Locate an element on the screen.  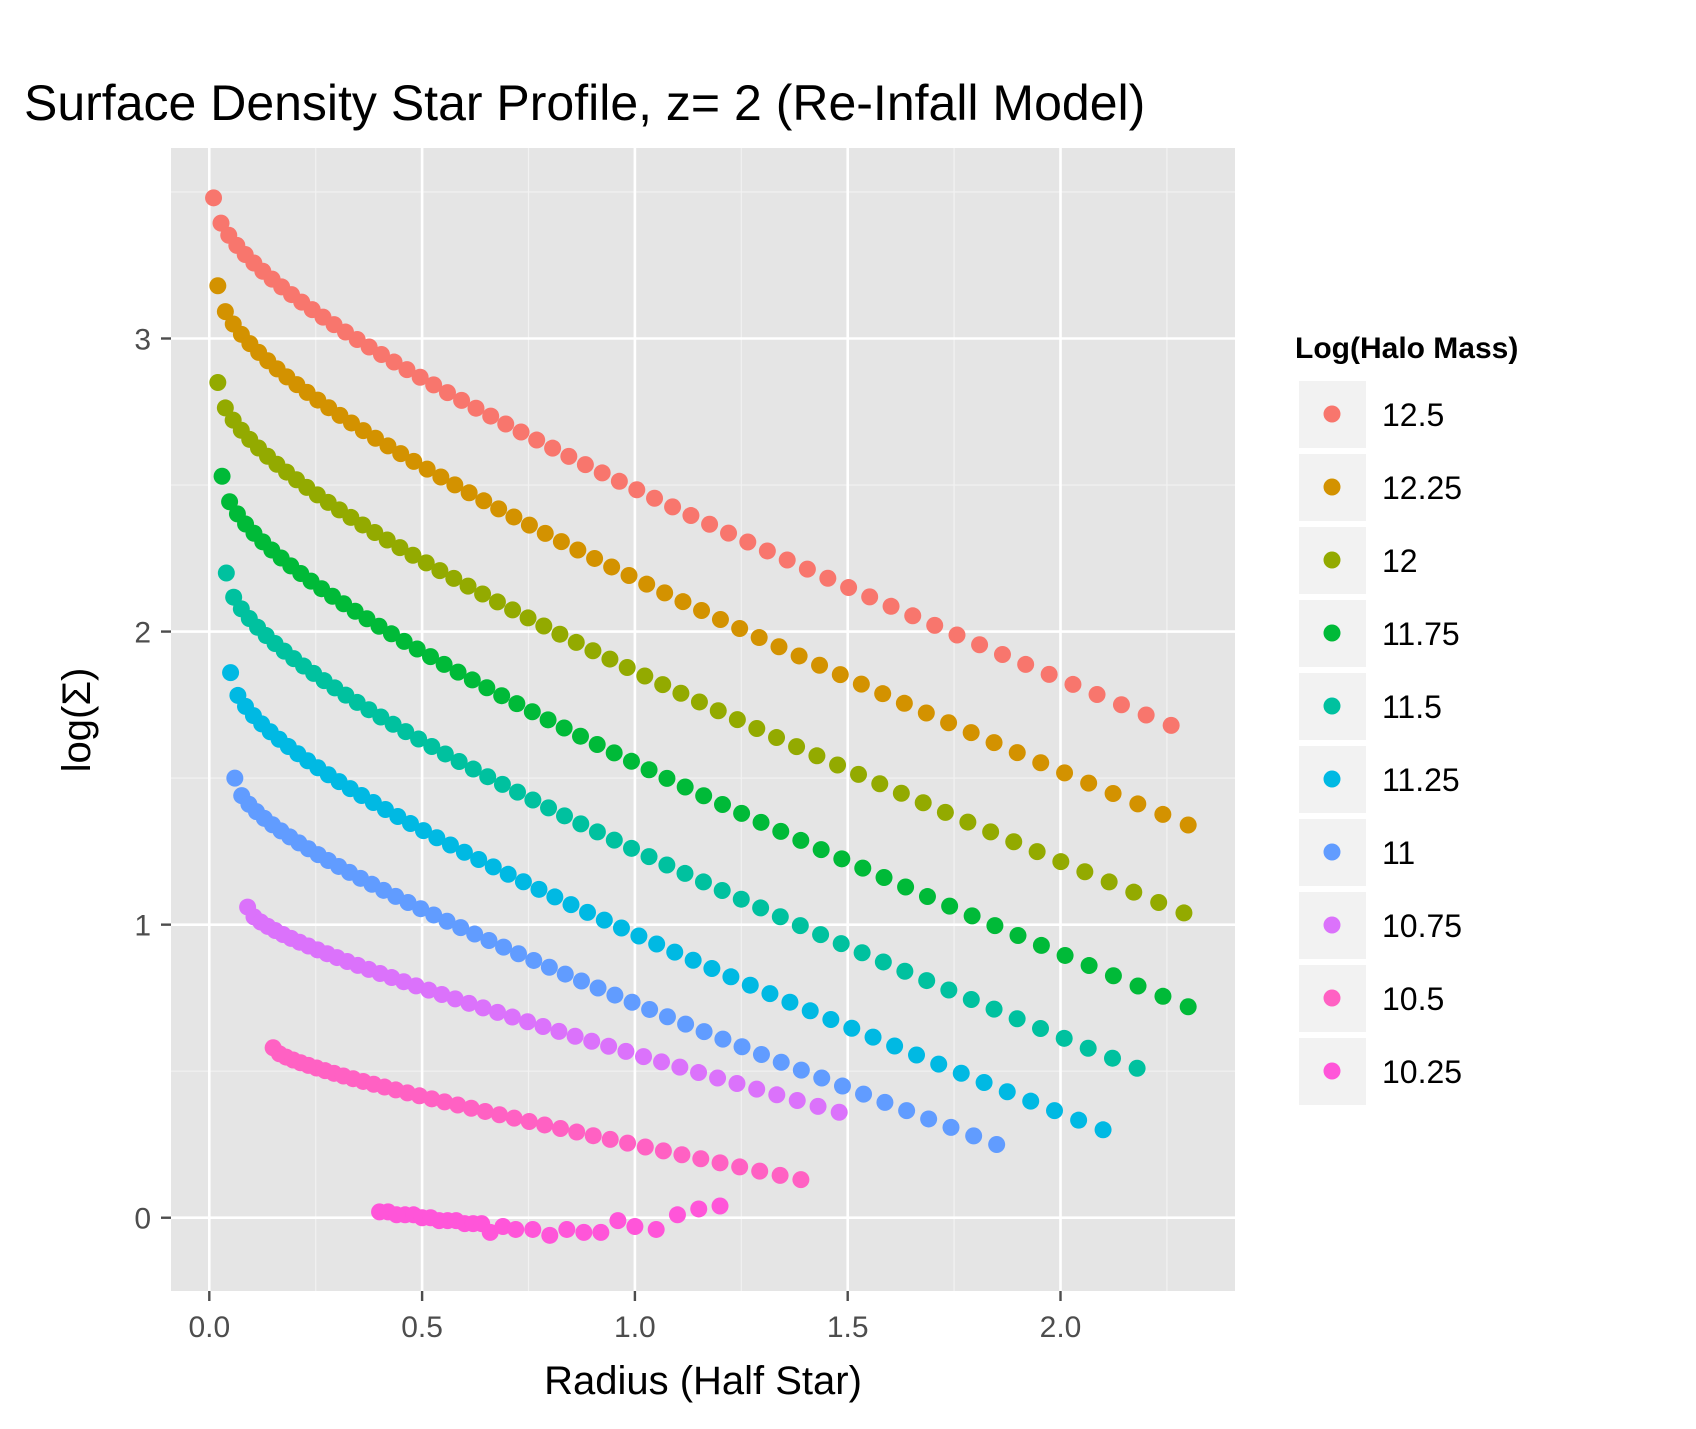
x-tick-label: 1.5 is located at coordinates (848, 1327).